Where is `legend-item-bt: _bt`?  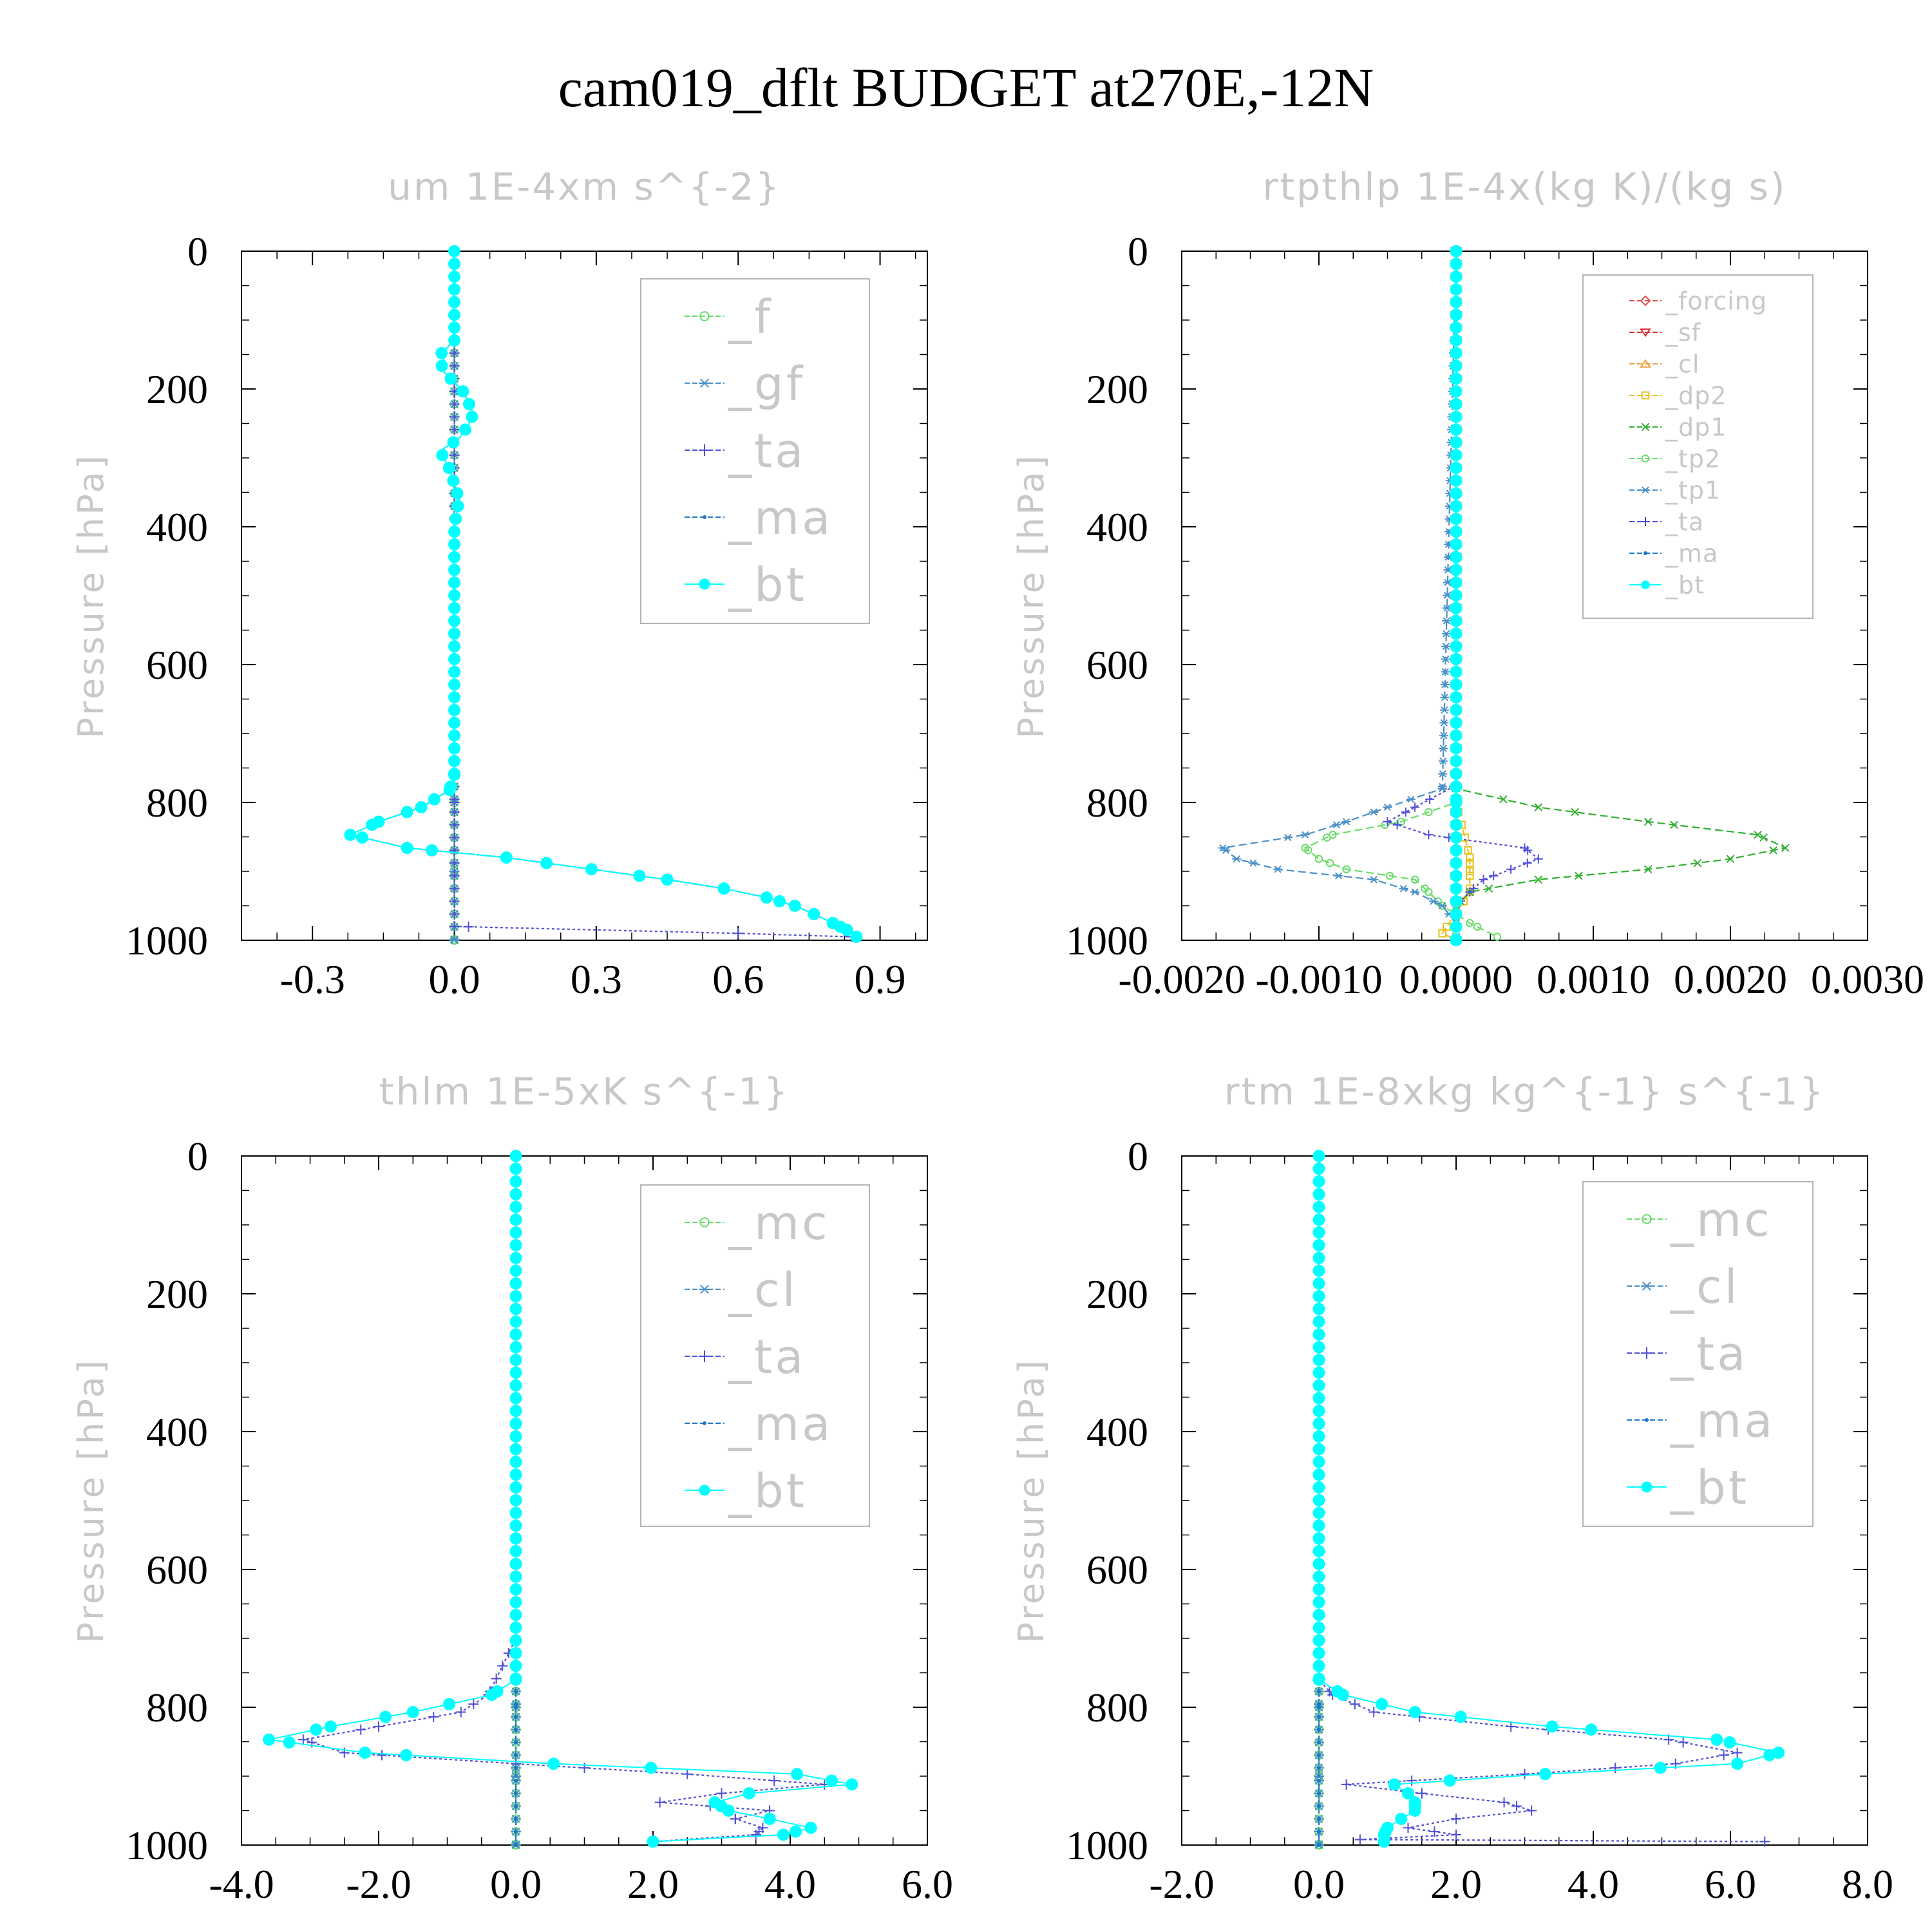
legend-item-bt: _bt is located at coordinates (745, 585).